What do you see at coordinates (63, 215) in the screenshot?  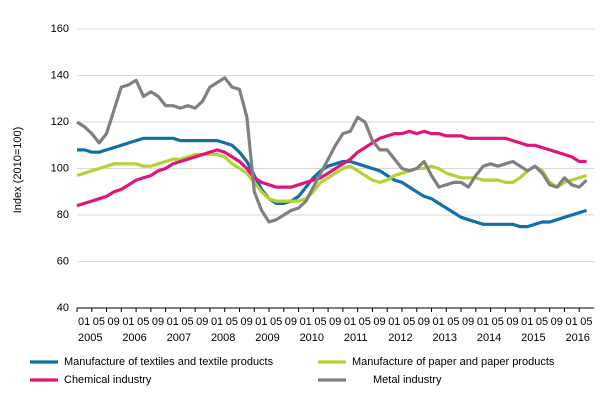 I see `y-tick-label: 80` at bounding box center [63, 215].